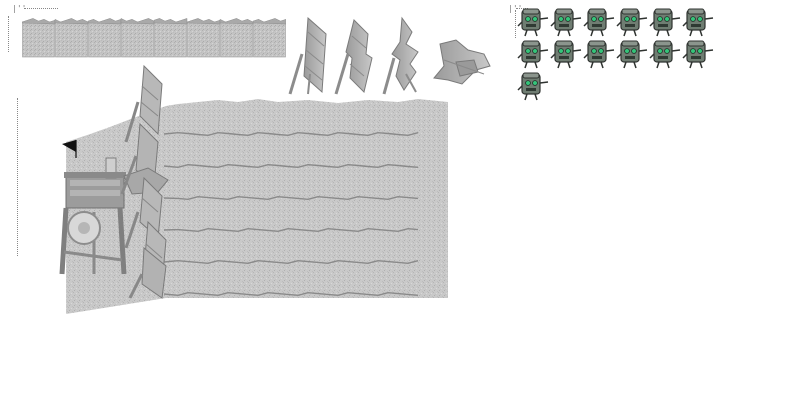 The width and height of the screenshot is (800, 400). What do you see at coordinates (353, 57) in the screenshot?
I see `barricade-frame-damaged` at bounding box center [353, 57].